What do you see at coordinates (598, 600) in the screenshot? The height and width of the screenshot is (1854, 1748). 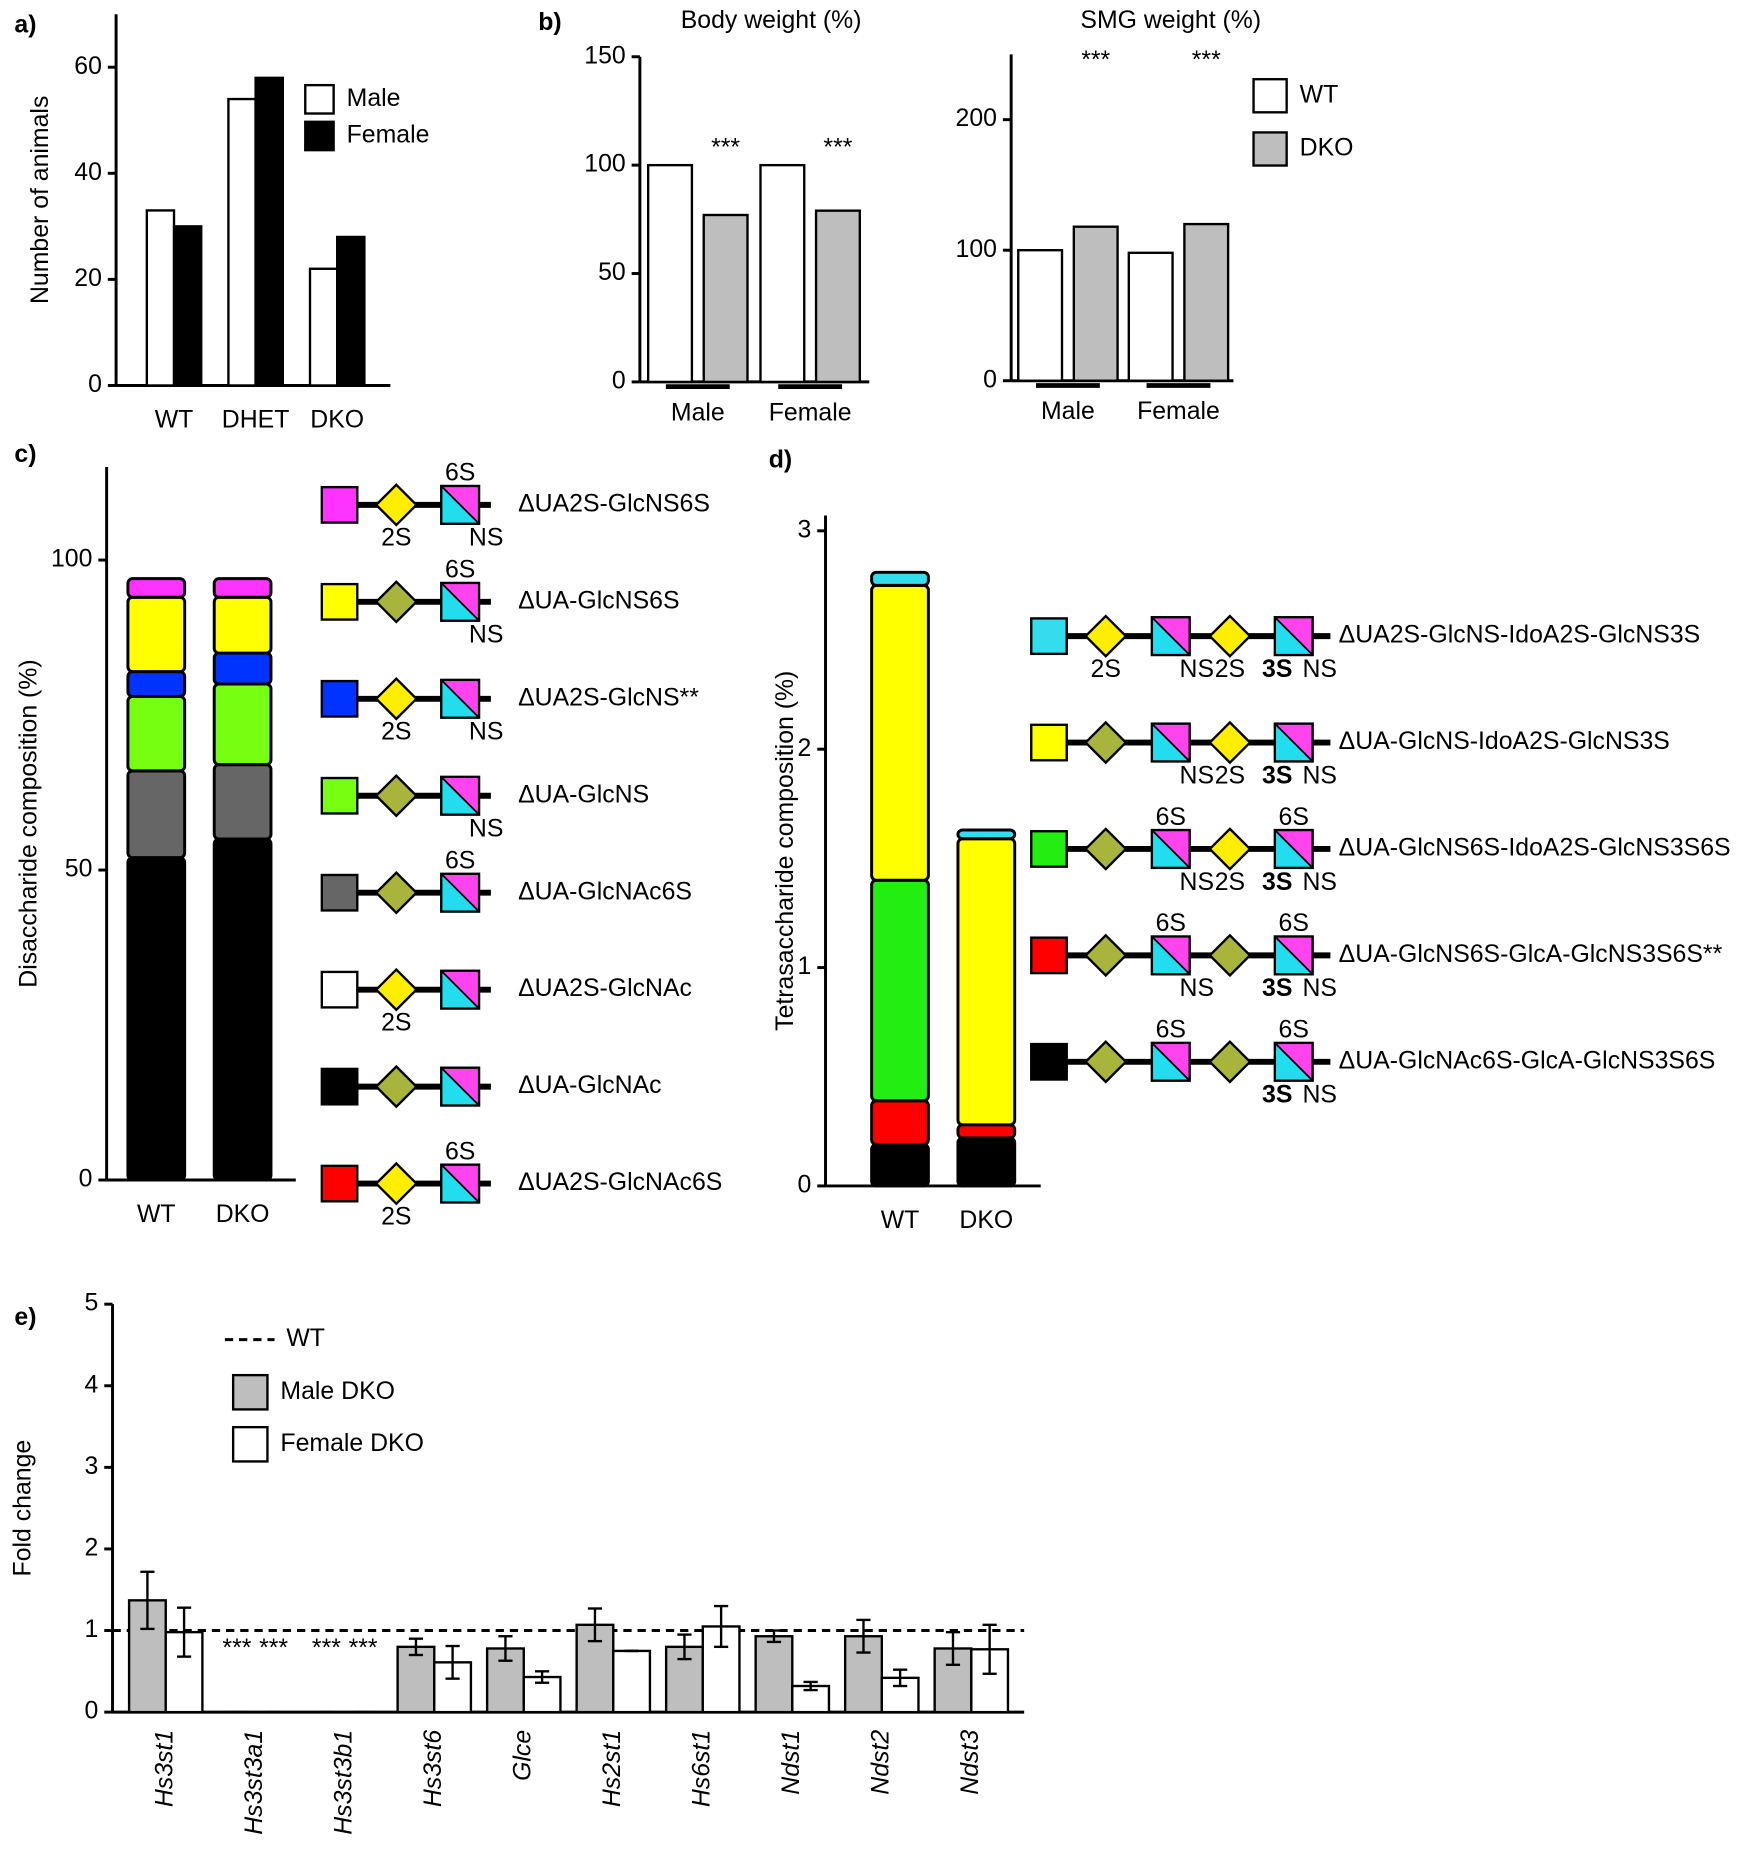 I see `legend-label: ΔUA-GlcNS6S` at bounding box center [598, 600].